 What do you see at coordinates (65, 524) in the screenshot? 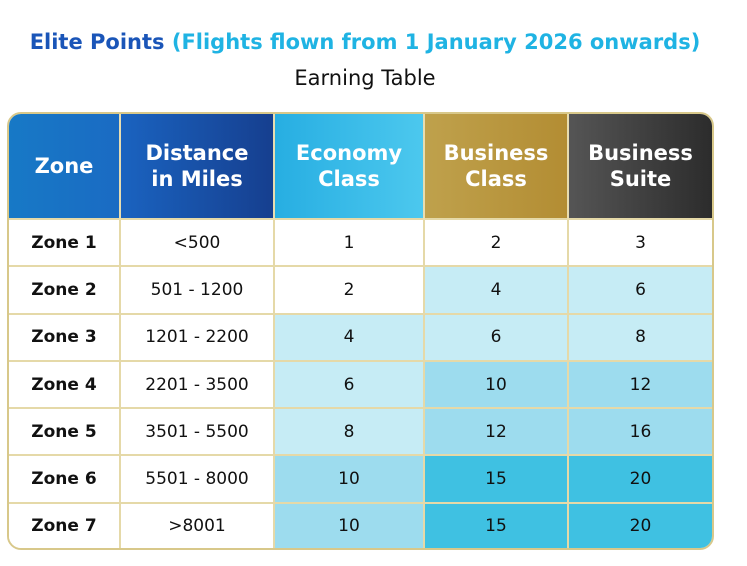
I see `zone-cell: Zone 7` at bounding box center [65, 524].